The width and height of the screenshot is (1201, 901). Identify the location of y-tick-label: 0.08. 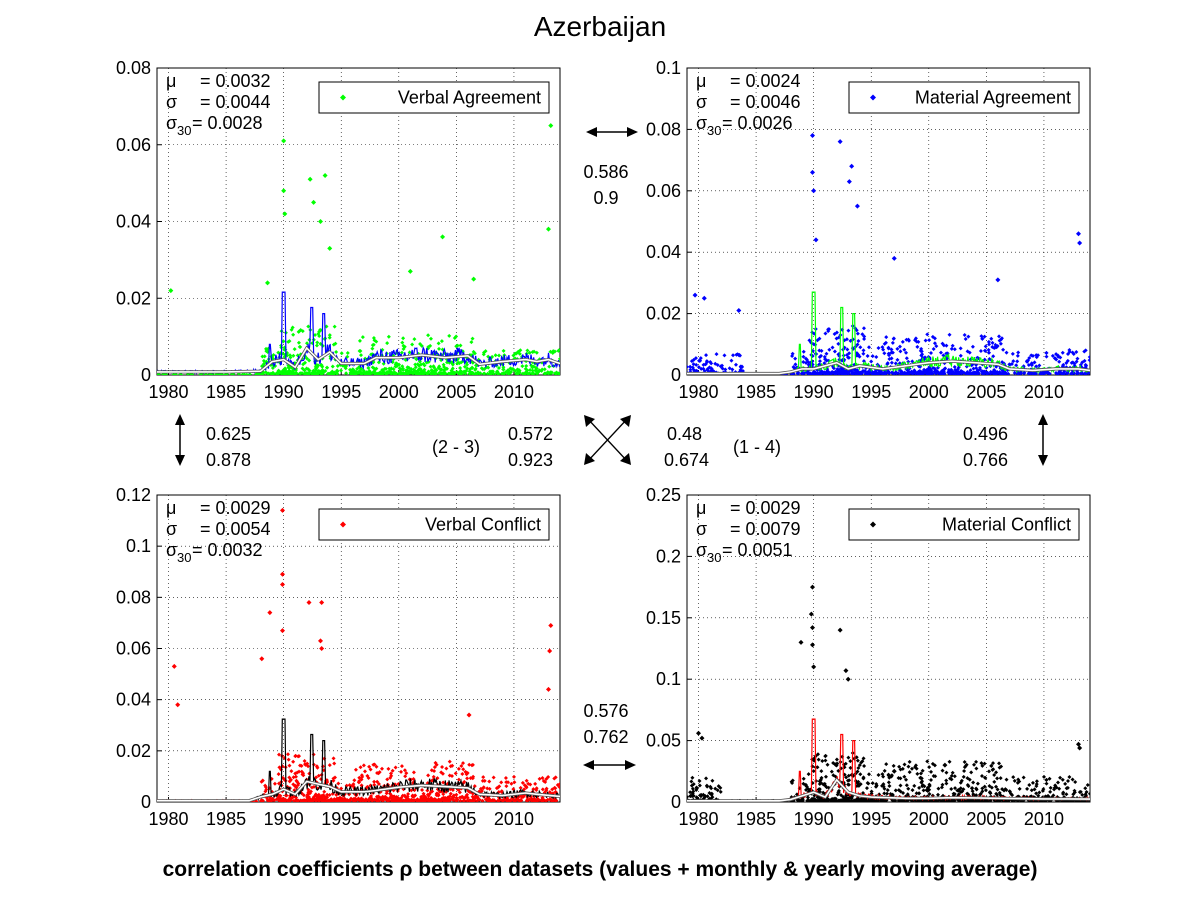
(133, 68).